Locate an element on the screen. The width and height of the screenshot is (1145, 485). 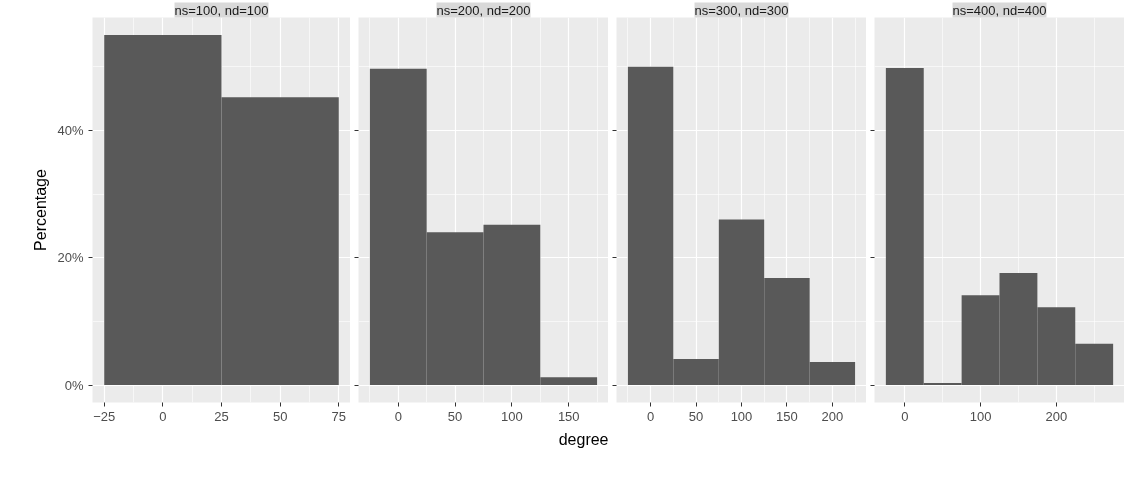
y-tick-label: 40% is located at coordinates (70, 130).